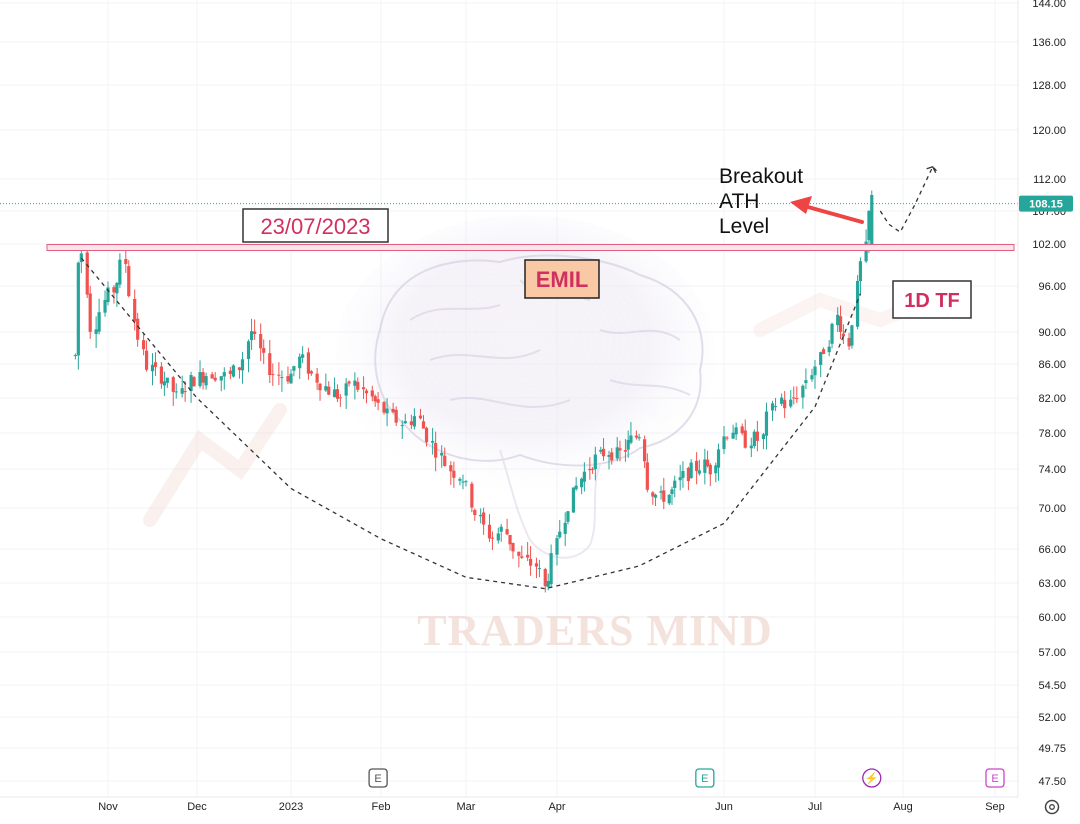 The image size is (1080, 824). What do you see at coordinates (1049, 5) in the screenshot?
I see `price-axis-tick: 144.00` at bounding box center [1049, 5].